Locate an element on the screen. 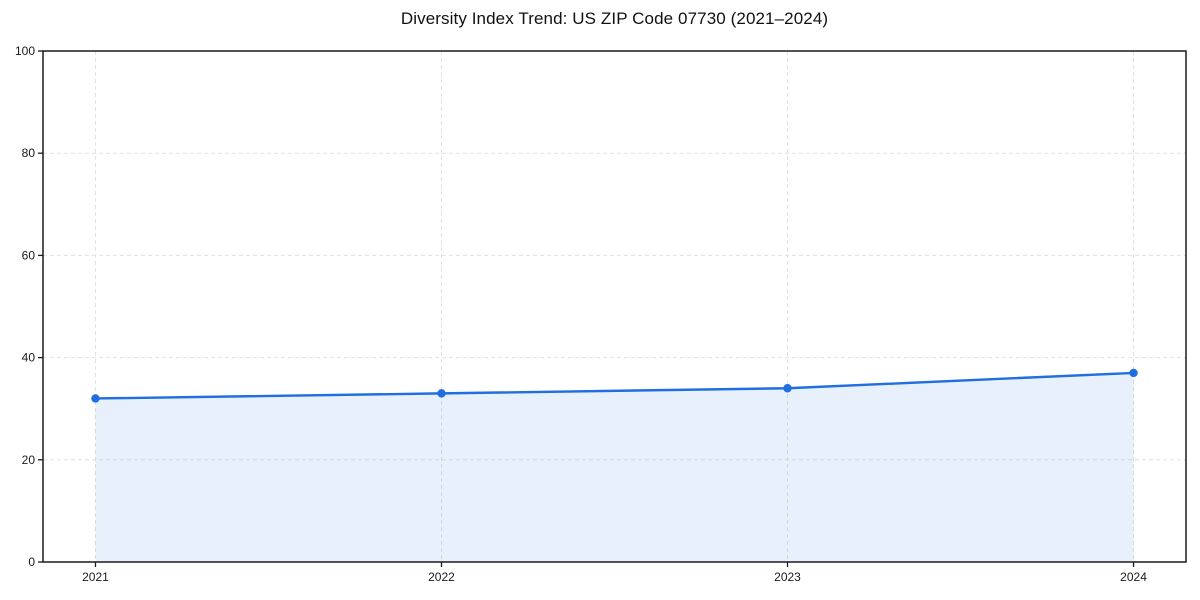 The image size is (1200, 600). x-tick-label: 2023 is located at coordinates (787, 577).